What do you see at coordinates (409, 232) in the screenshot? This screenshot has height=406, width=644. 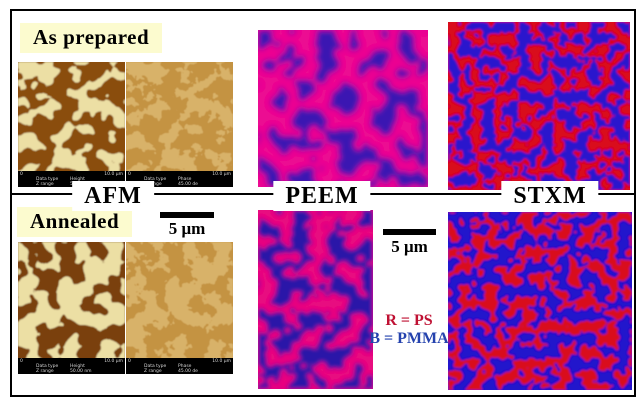 I see `scale-bar-stxm` at bounding box center [409, 232].